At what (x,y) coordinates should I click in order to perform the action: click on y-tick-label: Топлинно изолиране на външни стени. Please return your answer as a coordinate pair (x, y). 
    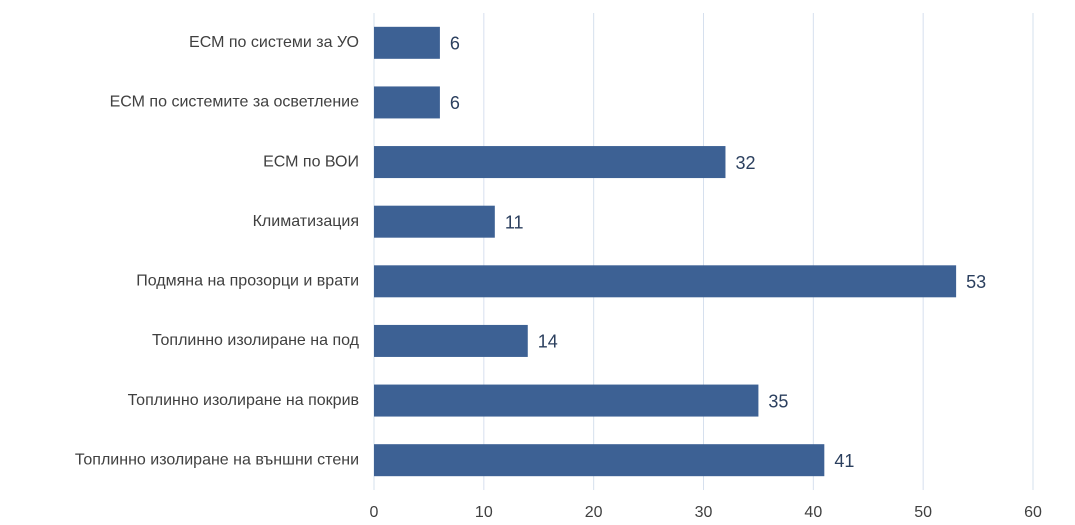
    Looking at the image, I should click on (217, 459).